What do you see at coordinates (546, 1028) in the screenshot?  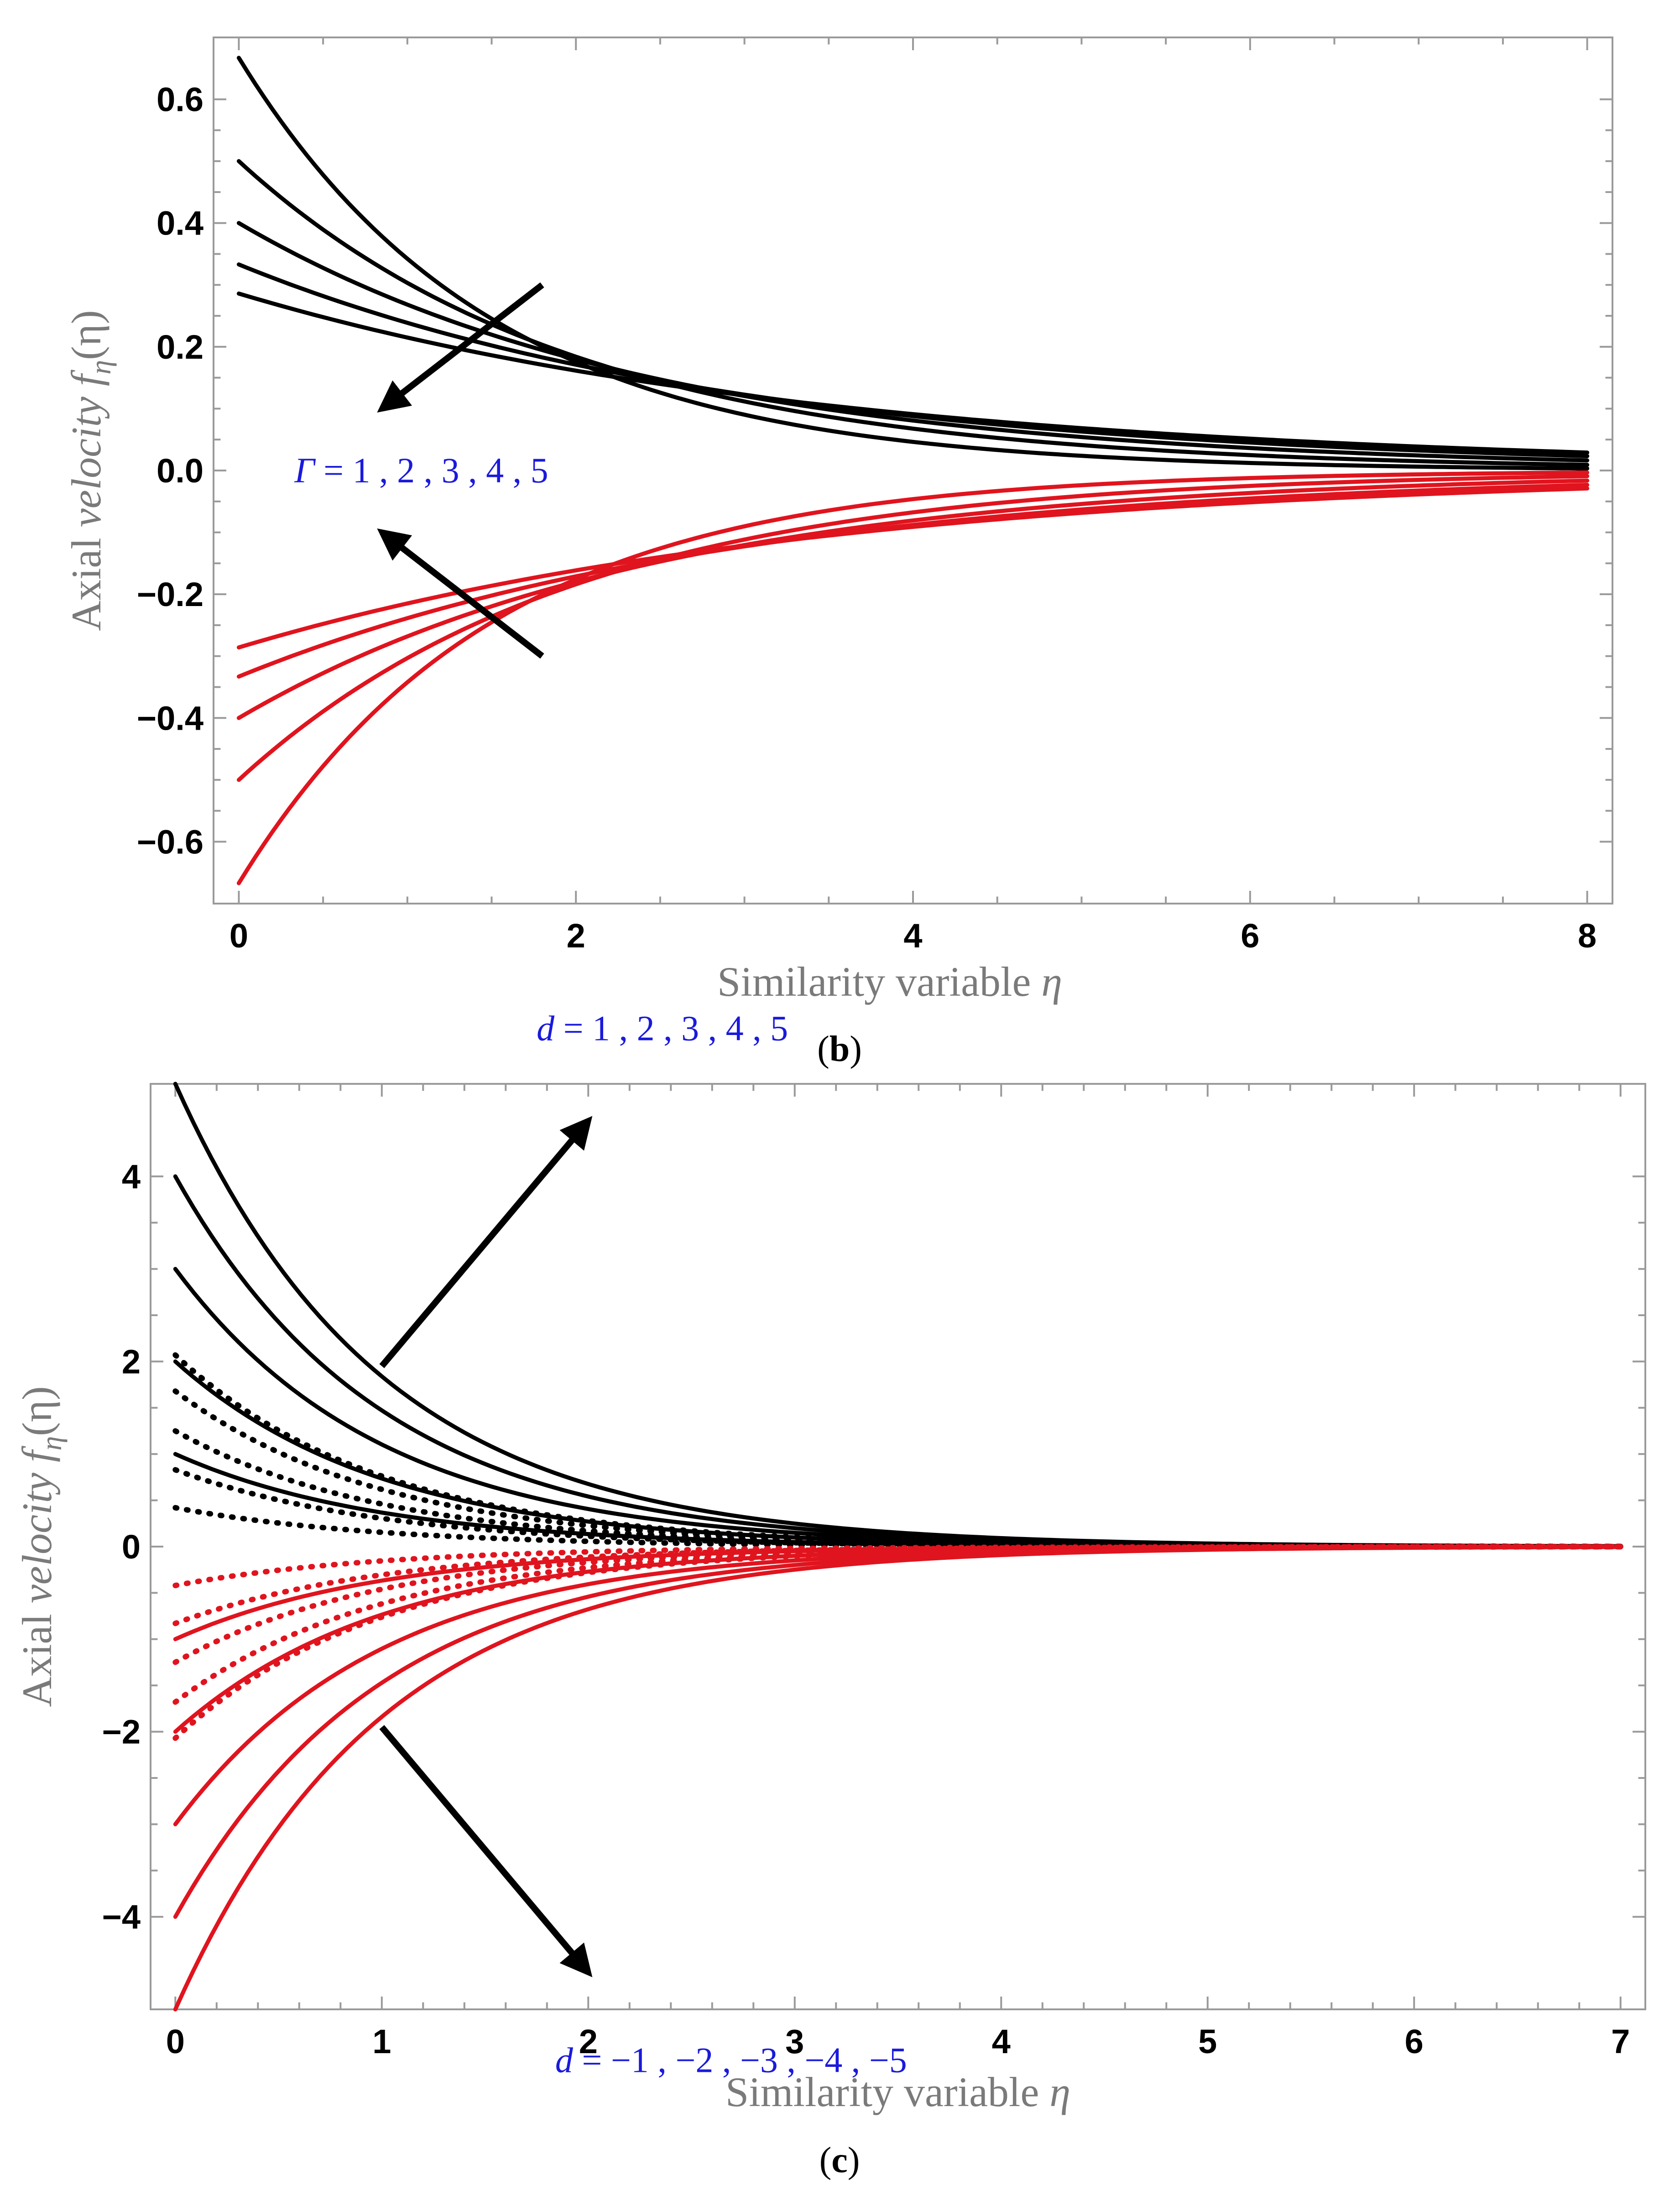 I see `annotation-symbol-d-pos-label: d` at bounding box center [546, 1028].